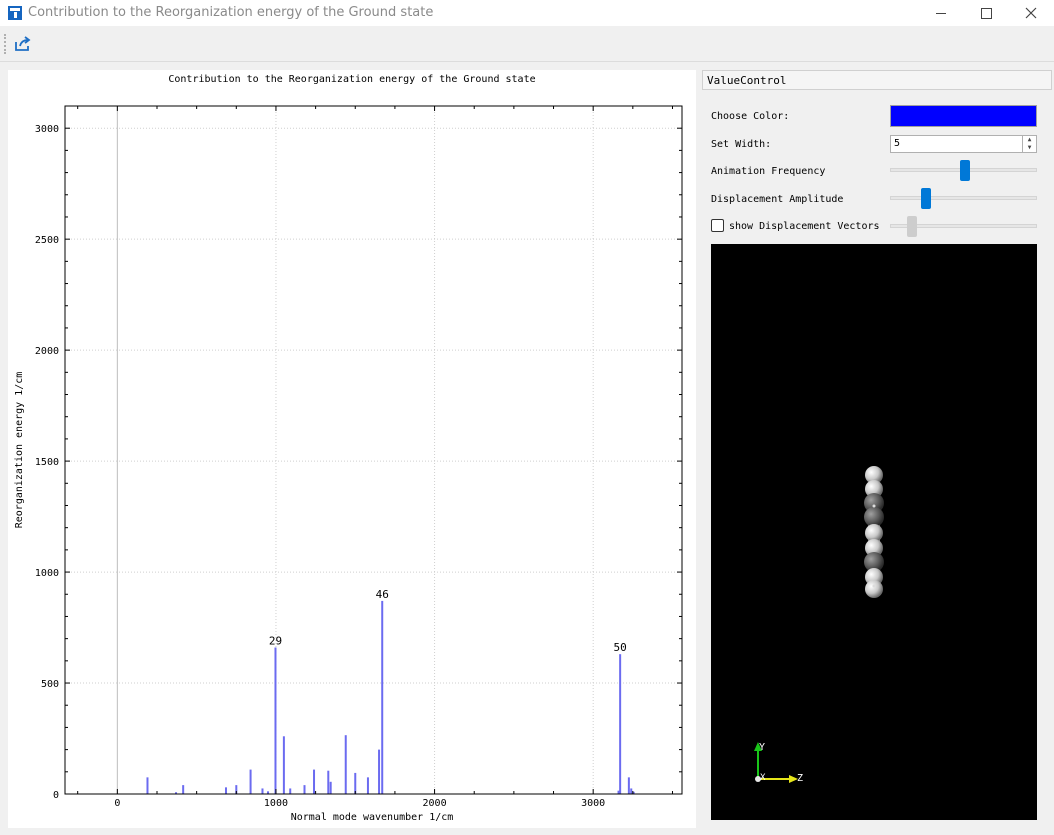  What do you see at coordinates (47, 129) in the screenshot?
I see `y-tick-label: 3000` at bounding box center [47, 129].